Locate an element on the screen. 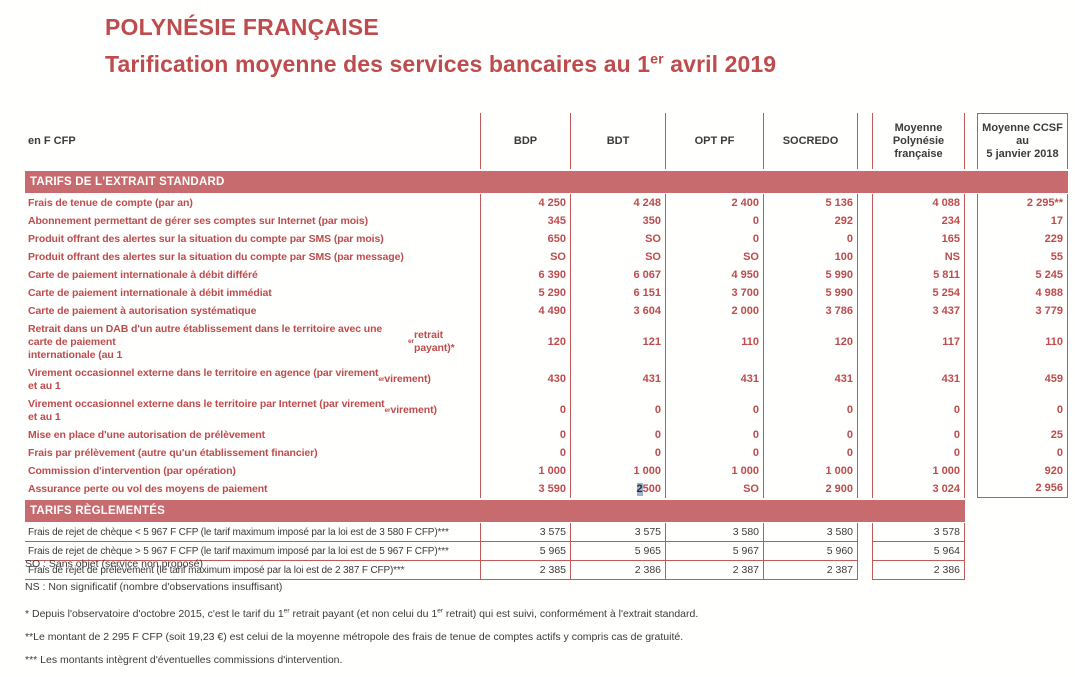  col-header-bdt: BDT is located at coordinates (617, 141).